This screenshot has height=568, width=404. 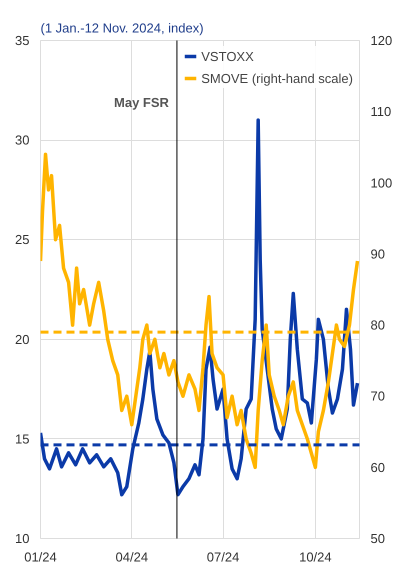 What do you see at coordinates (377, 396) in the screenshot?
I see `y2-tick-label: 70` at bounding box center [377, 396].